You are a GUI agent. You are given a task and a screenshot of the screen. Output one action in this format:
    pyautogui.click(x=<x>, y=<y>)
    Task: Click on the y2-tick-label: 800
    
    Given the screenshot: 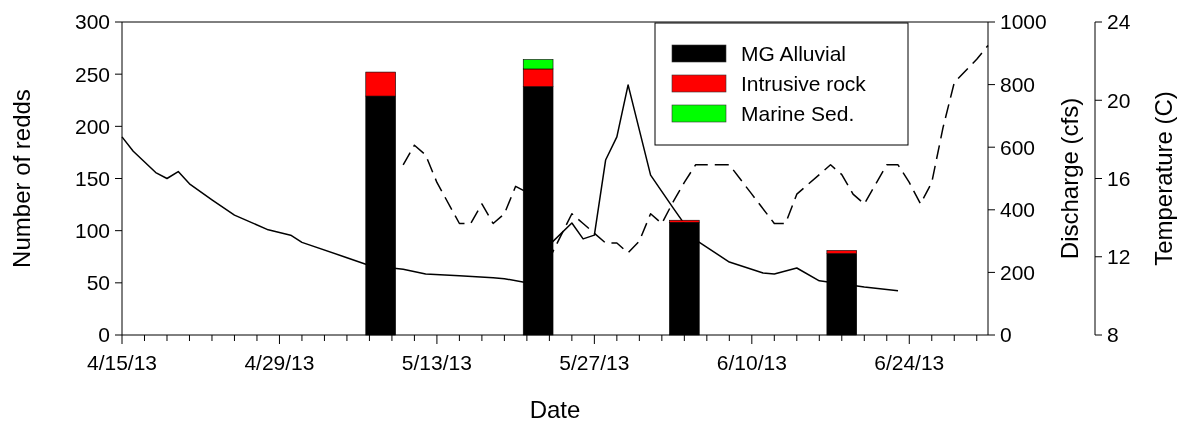 What is the action you would take?
    pyautogui.click(x=1018, y=84)
    